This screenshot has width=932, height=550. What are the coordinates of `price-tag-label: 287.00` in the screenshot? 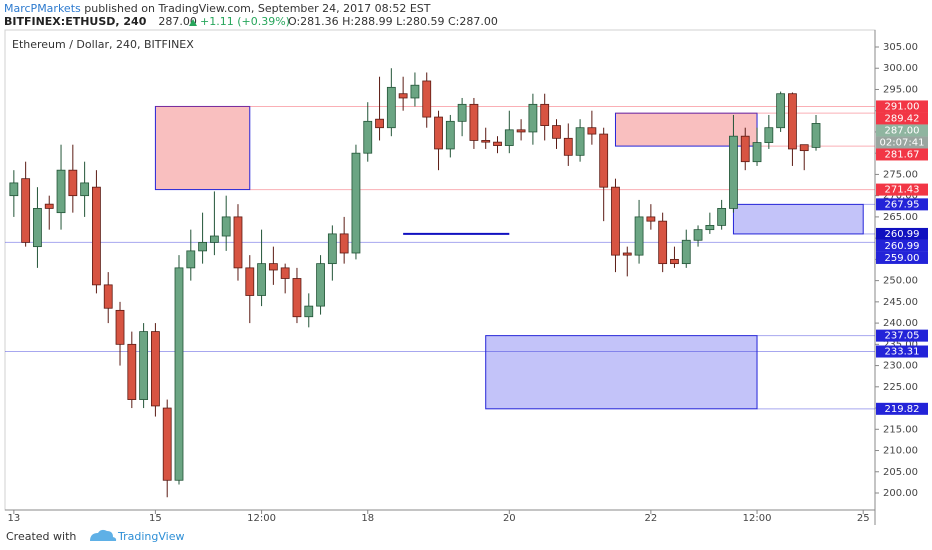 It's located at (902, 130).